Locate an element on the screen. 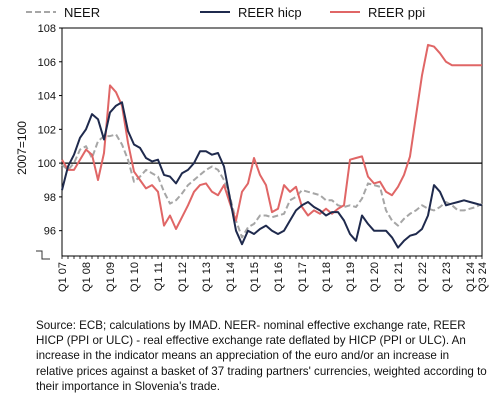  y-tick-label: 102 is located at coordinates (47, 130).